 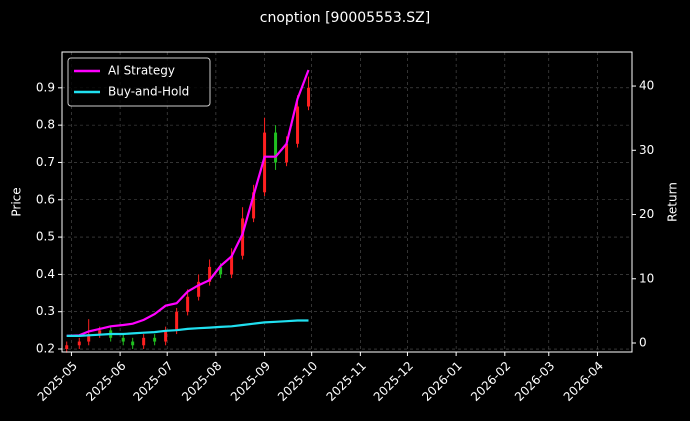 What do you see at coordinates (534, 381) in the screenshot?
I see `x-tick-label: 2026-03` at bounding box center [534, 381].